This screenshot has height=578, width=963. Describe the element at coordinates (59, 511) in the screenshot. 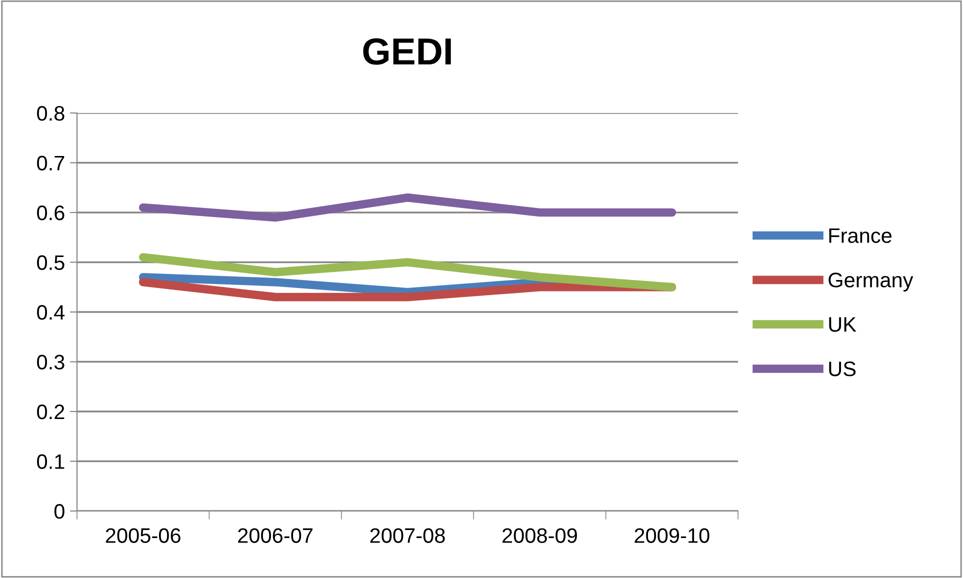

I see `y-tick-label: 0` at that location.